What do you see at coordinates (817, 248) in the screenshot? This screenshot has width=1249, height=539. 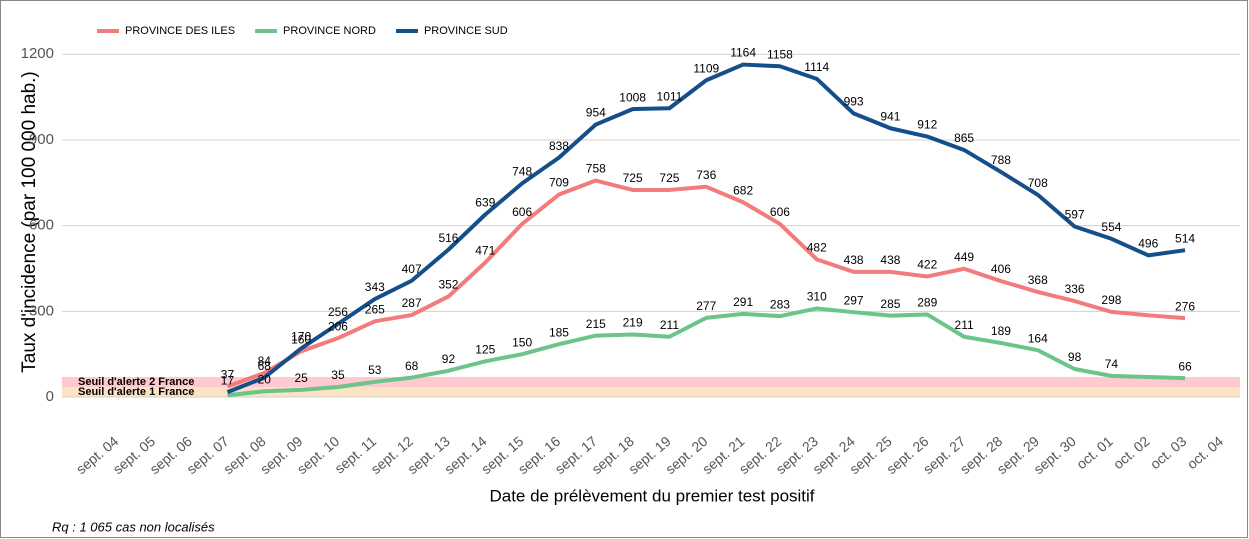 I see `data-label: 482` at bounding box center [817, 248].